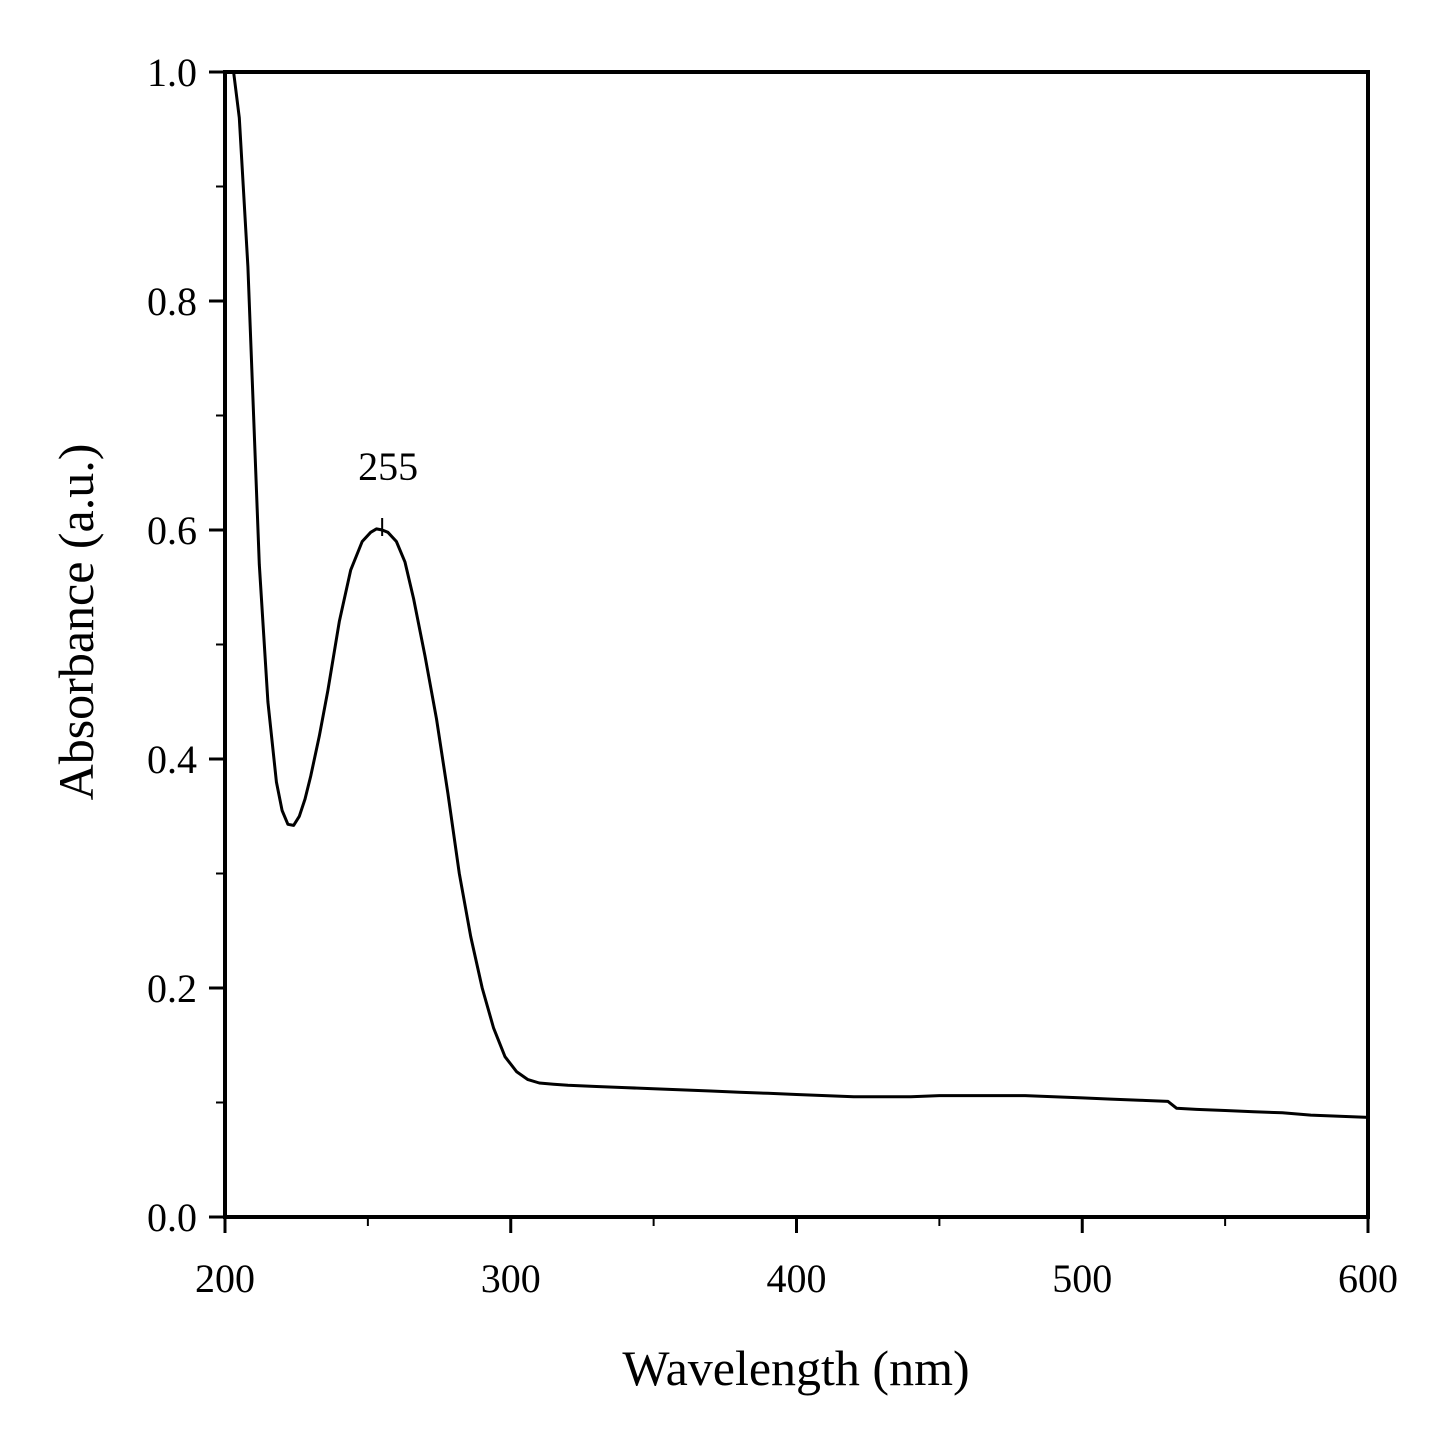 This screenshot has height=1432, width=1445. I want to click on peak-annotations: 255, so click(388, 490).